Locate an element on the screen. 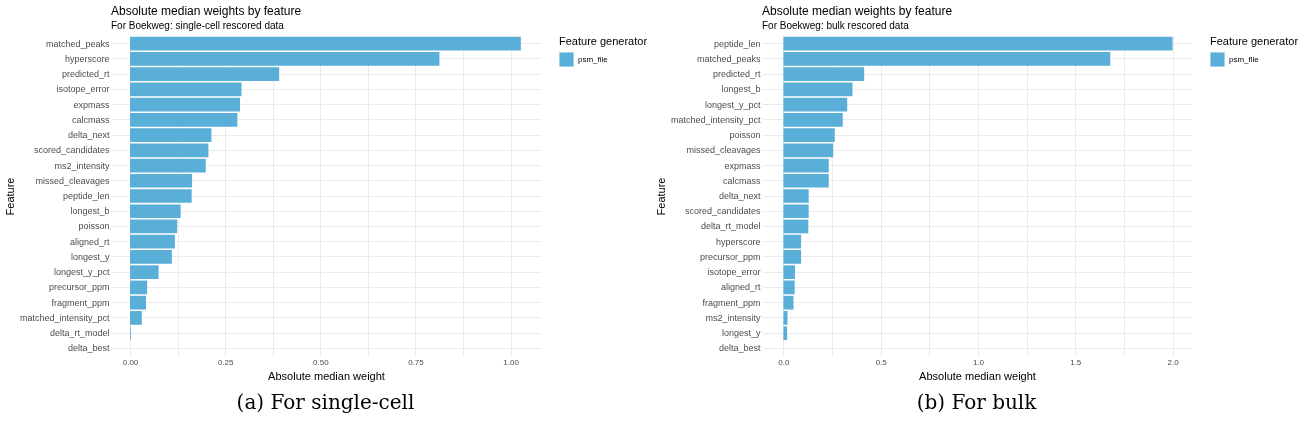  x-tick-label: 0.25 is located at coordinates (225, 362).